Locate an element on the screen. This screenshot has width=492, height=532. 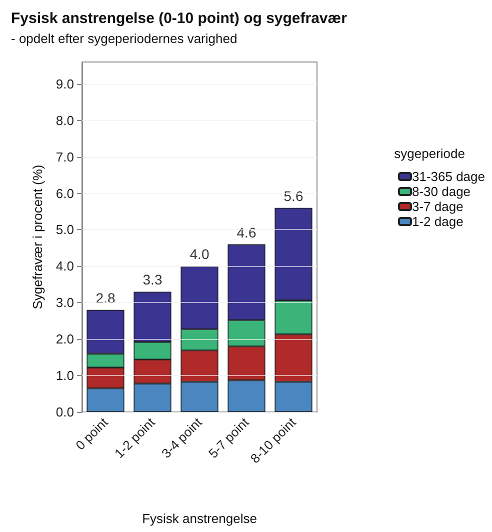
y-tick-label: 3.0 is located at coordinates (65, 302).